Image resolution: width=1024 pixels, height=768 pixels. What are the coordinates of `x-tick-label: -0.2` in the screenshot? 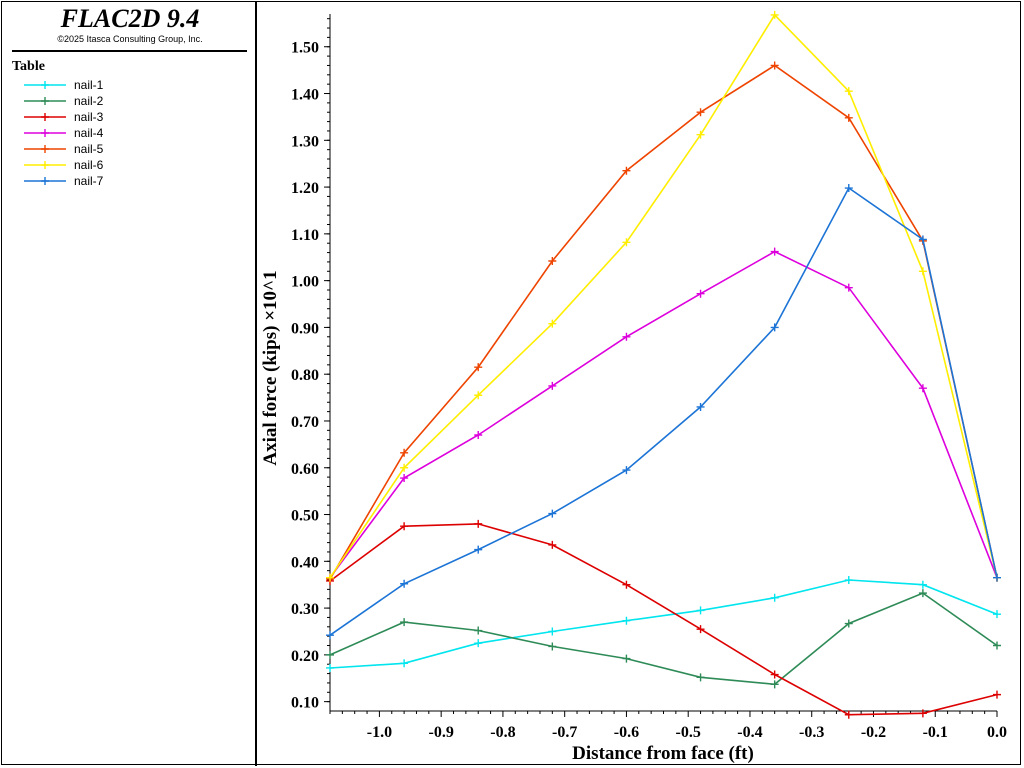 It's located at (873, 732).